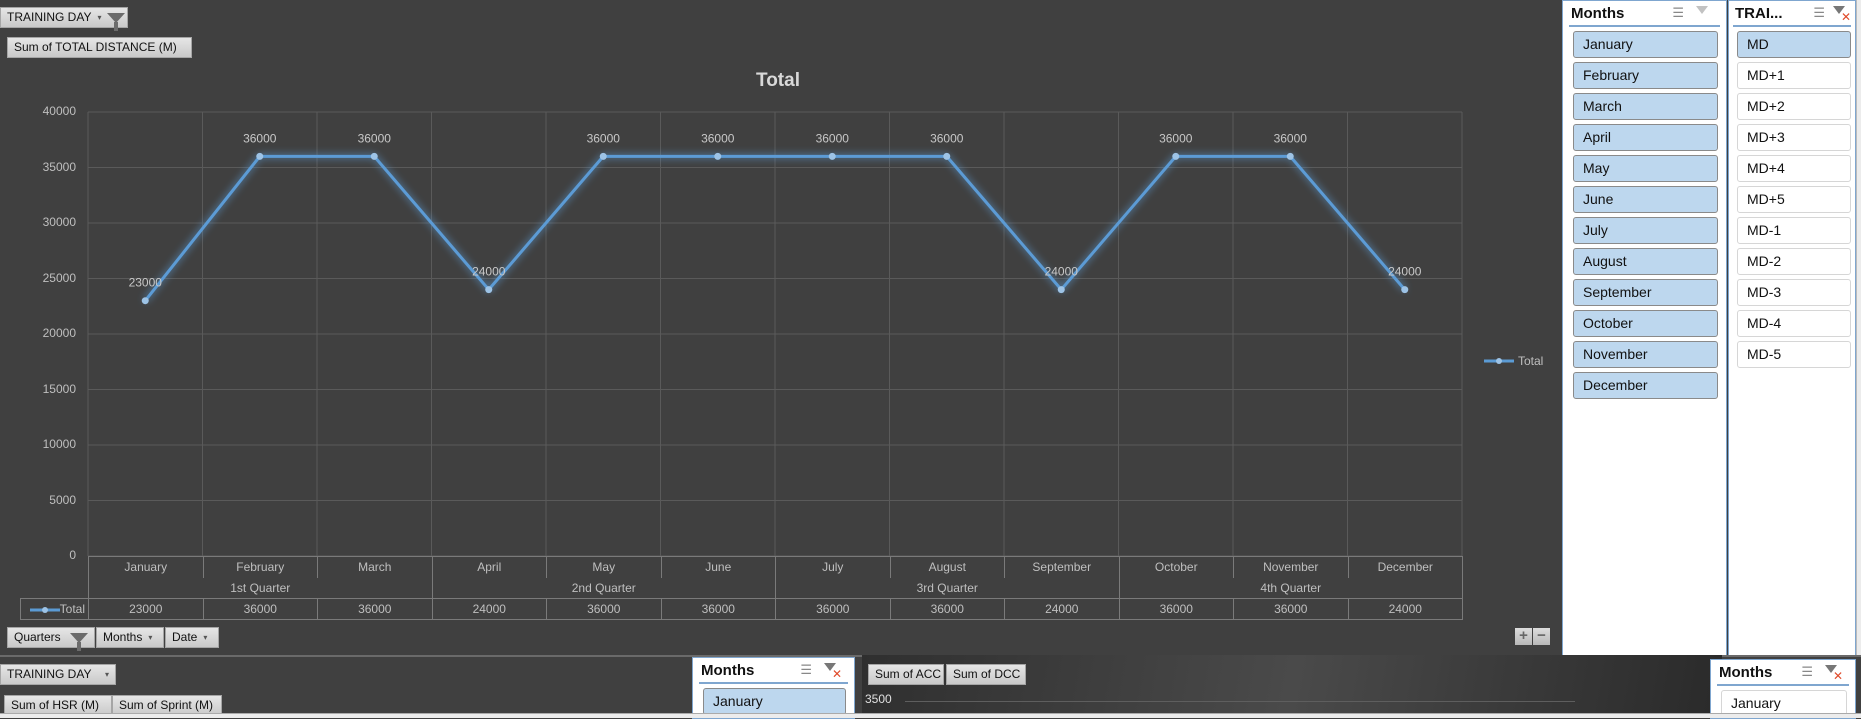 This screenshot has width=1861, height=719. I want to click on slicer-item-july: July, so click(1645, 230).